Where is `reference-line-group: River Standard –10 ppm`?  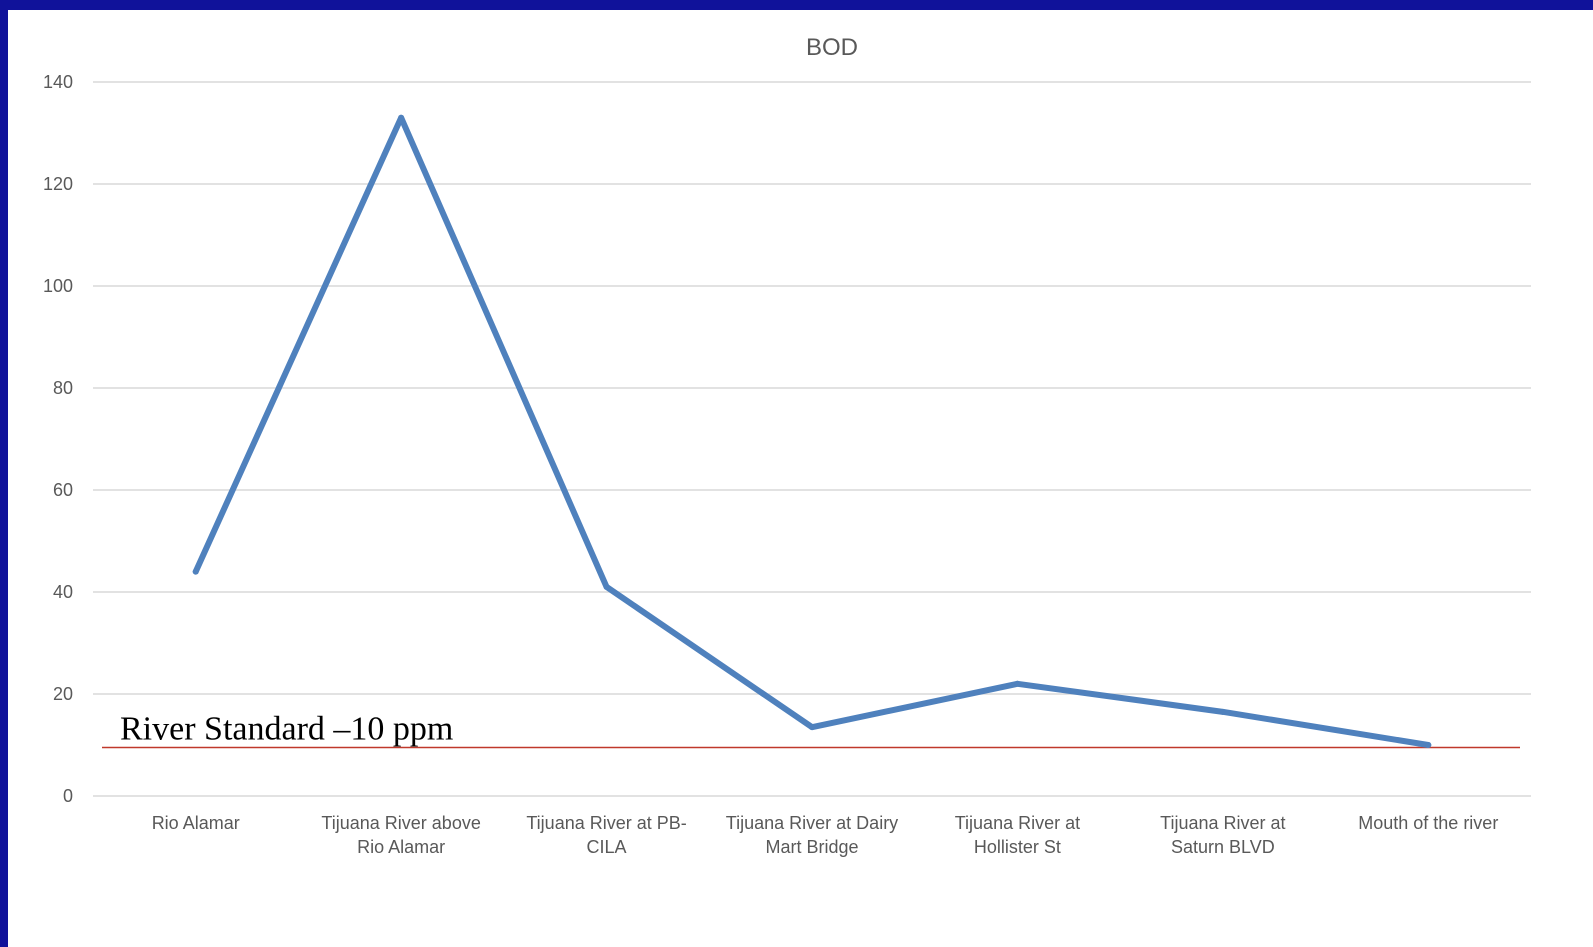
reference-line-group: River Standard –10 ppm is located at coordinates (811, 730).